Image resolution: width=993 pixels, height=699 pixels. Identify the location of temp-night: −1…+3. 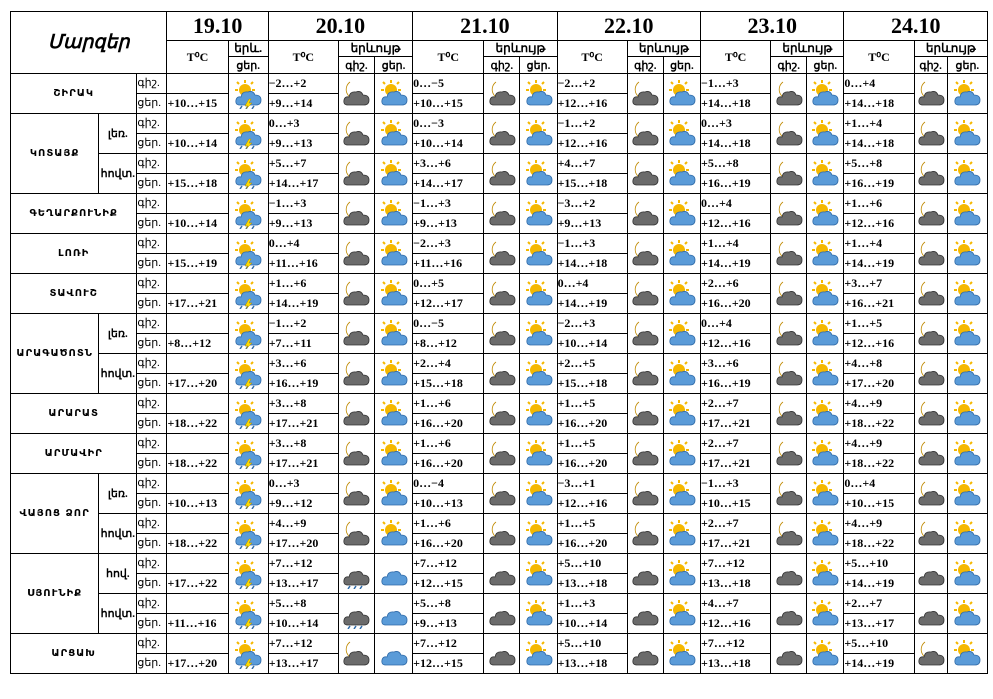
(735, 483).